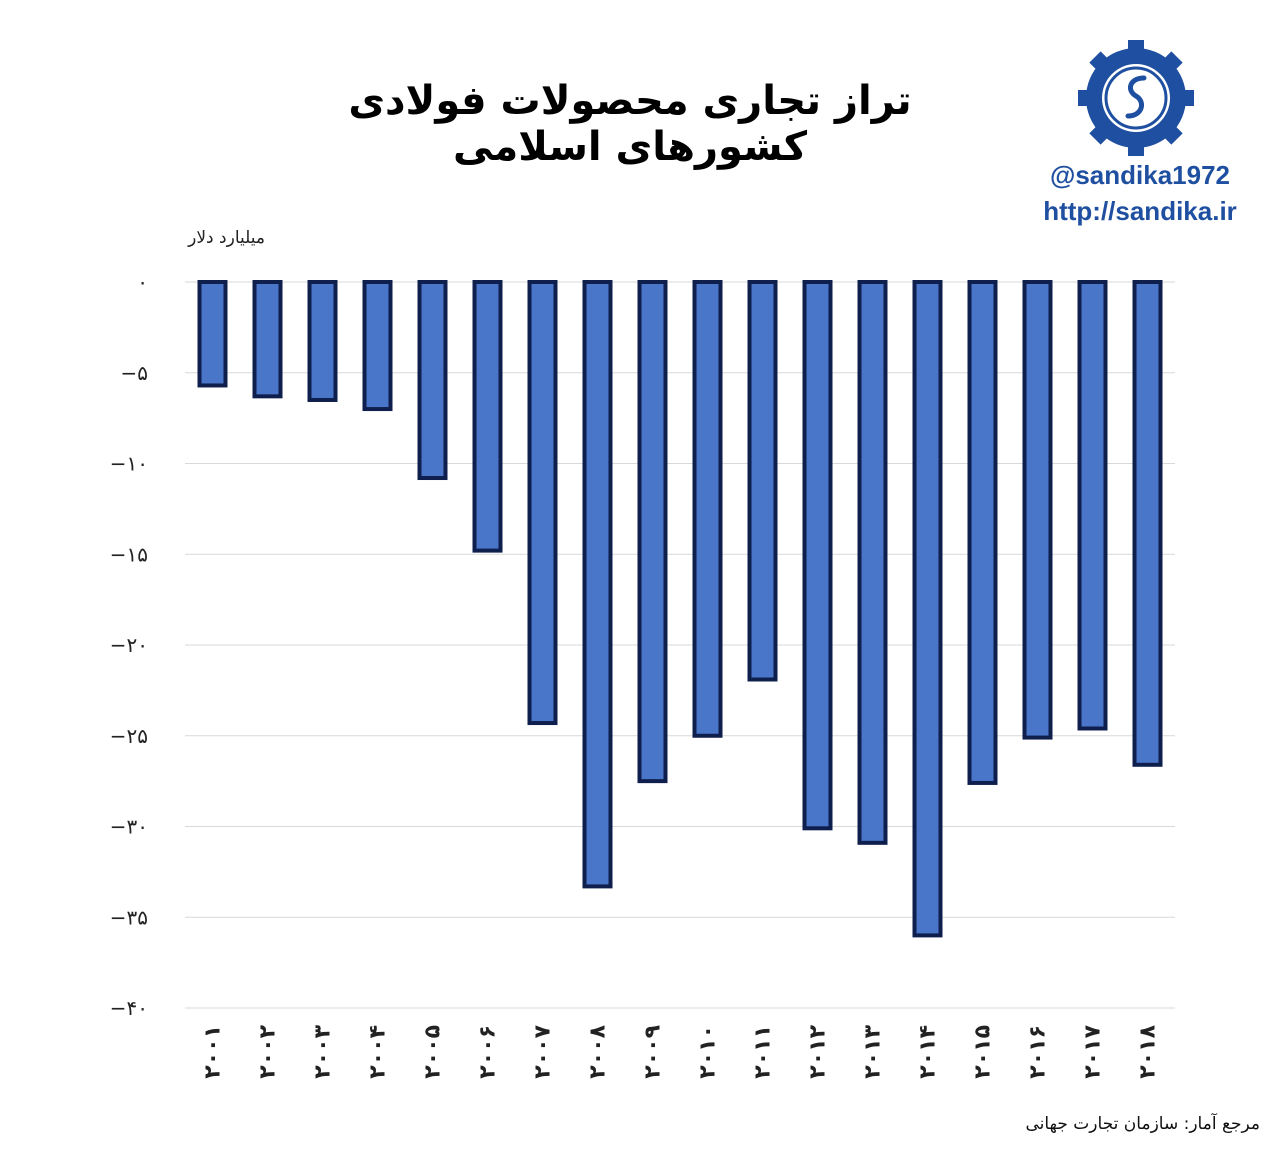  I want to click on x-tick-label: ۲۰۱۷, so click(1093, 1051).